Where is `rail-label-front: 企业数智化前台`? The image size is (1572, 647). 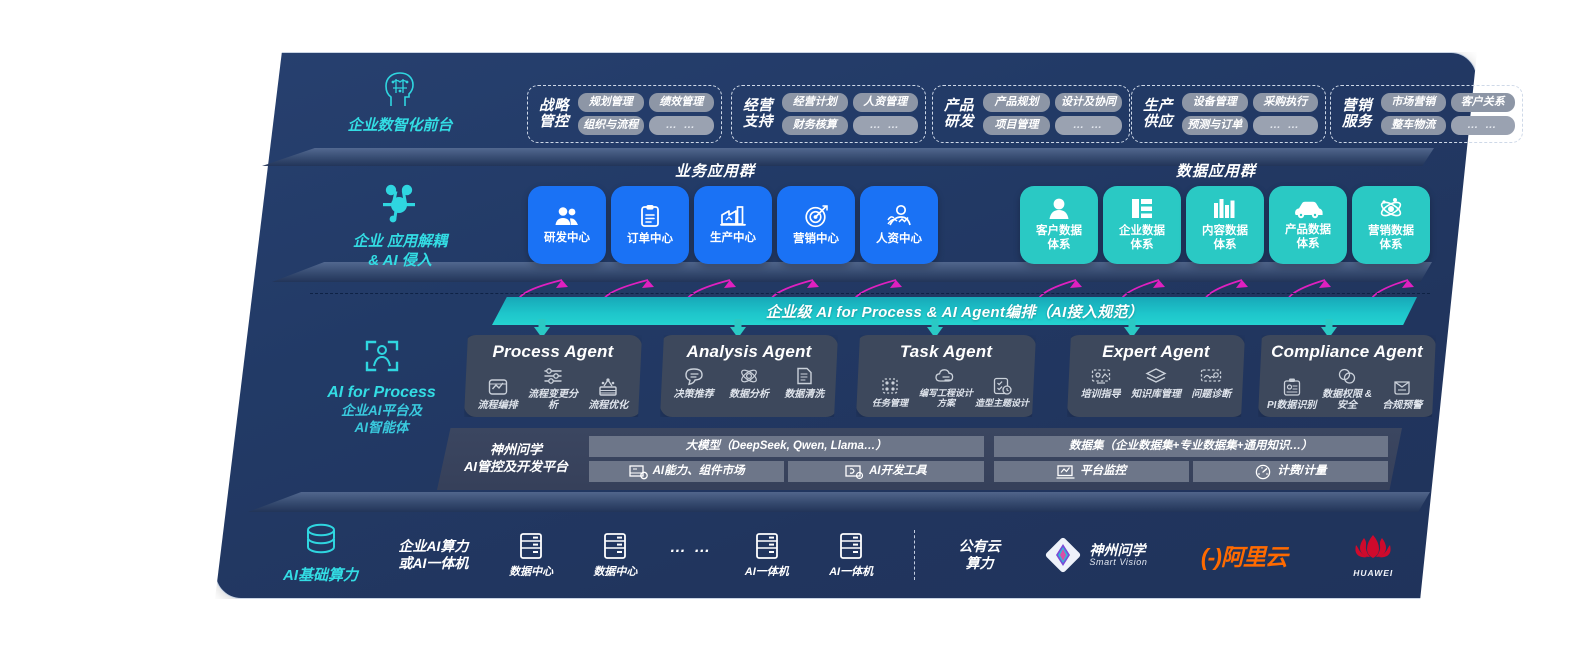
rail-label-front: 企业数智化前台 is located at coordinates (400, 125).